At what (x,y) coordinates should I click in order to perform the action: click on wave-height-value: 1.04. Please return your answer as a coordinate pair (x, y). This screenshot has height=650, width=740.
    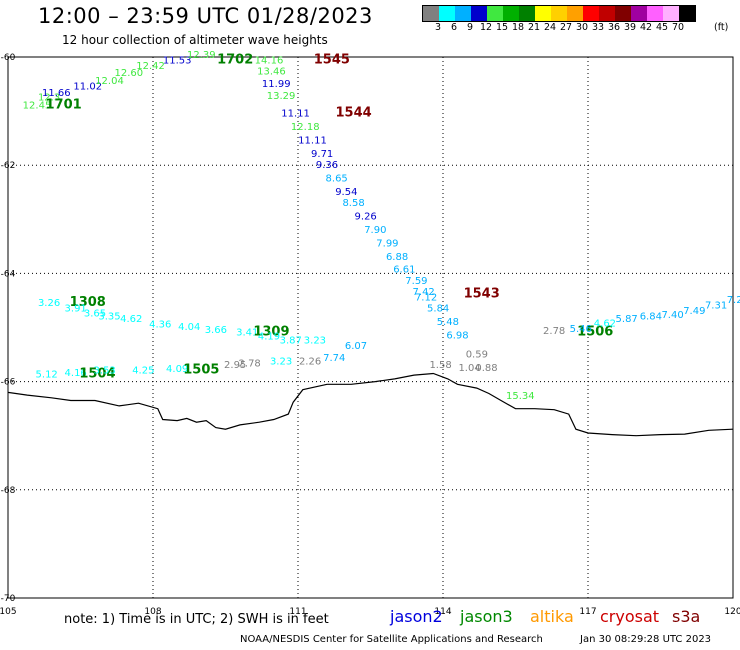
    Looking at the image, I should click on (469, 368).